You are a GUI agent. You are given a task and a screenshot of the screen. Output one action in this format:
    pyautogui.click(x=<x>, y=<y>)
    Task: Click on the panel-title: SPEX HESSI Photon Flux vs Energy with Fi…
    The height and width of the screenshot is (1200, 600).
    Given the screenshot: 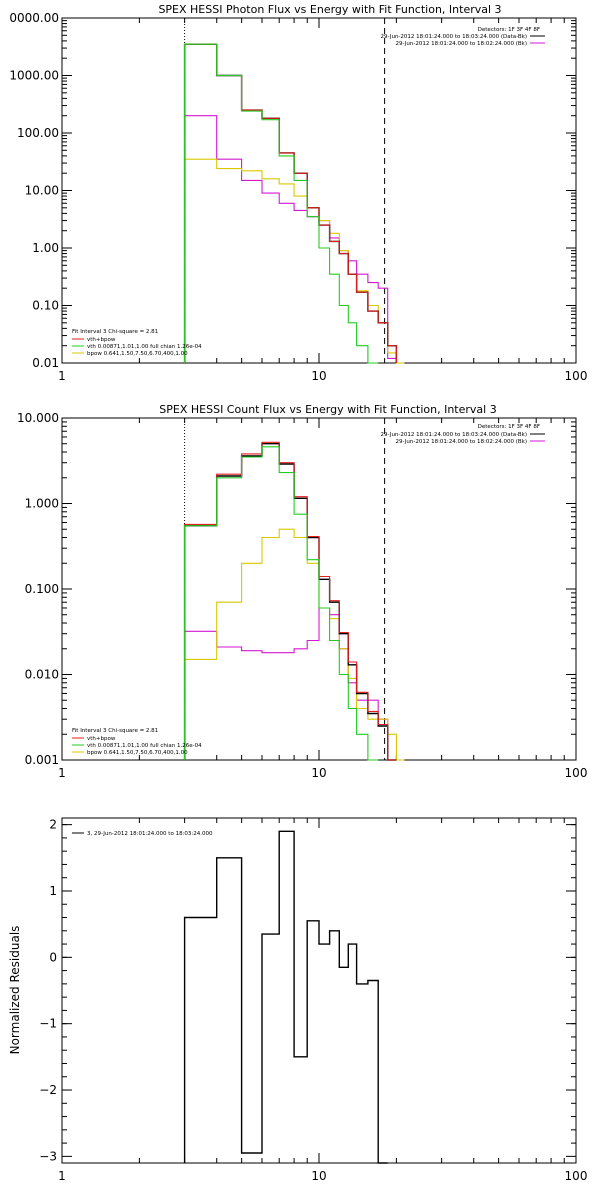 What is the action you would take?
    pyautogui.click(x=329, y=9)
    